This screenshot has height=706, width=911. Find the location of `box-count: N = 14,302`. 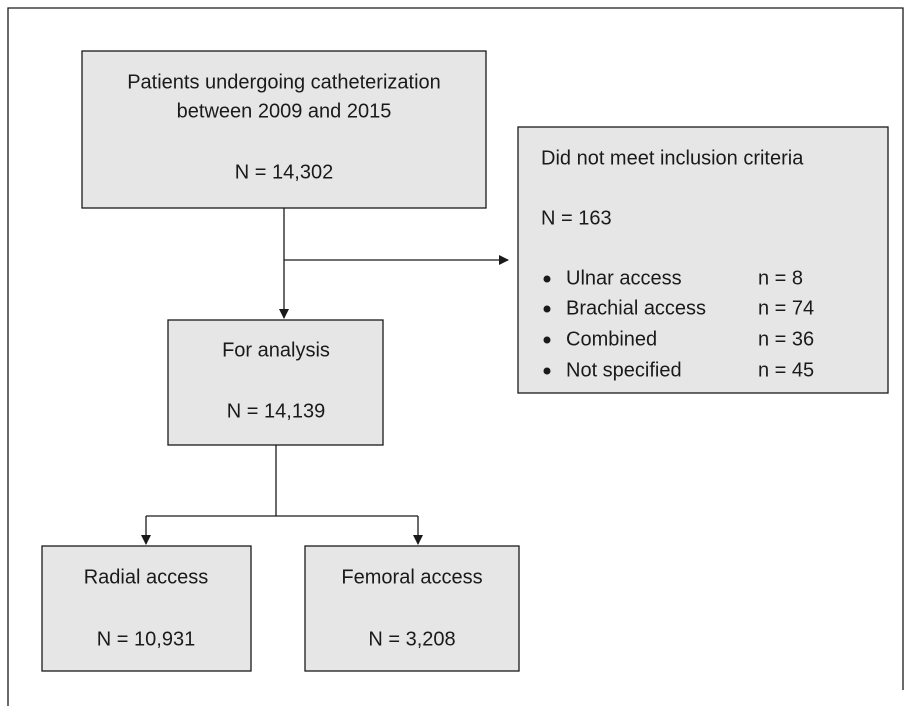

box-count: N = 14,302 is located at coordinates (284, 172).